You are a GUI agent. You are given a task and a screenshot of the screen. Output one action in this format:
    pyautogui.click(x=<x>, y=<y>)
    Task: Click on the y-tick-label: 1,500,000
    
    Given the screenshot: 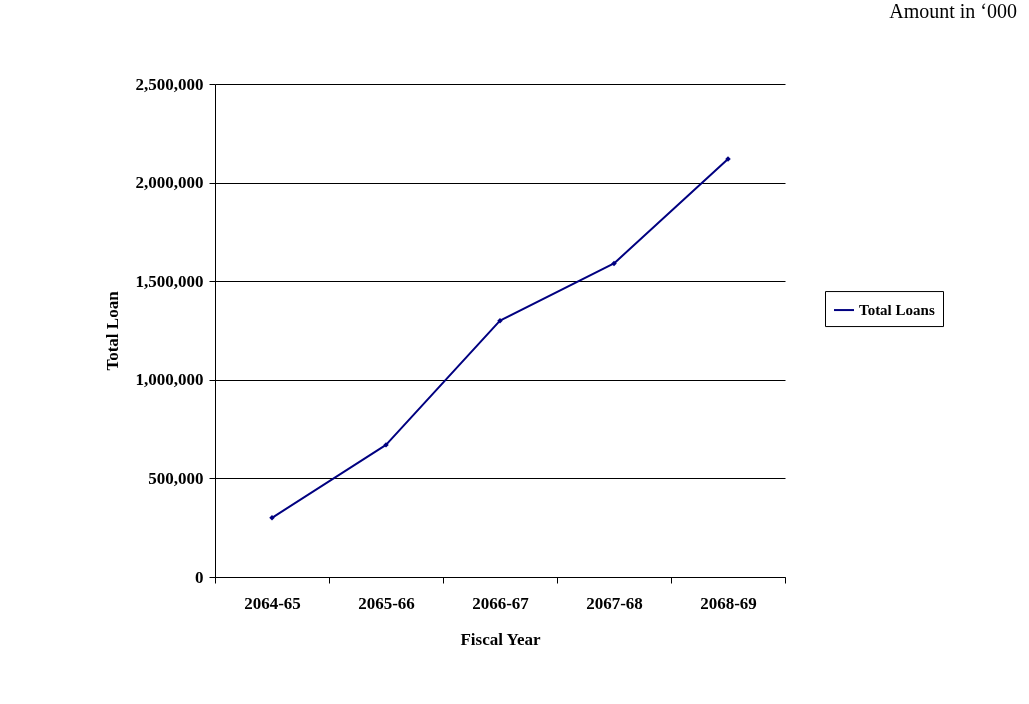 What is the action you would take?
    pyautogui.click(x=169, y=281)
    